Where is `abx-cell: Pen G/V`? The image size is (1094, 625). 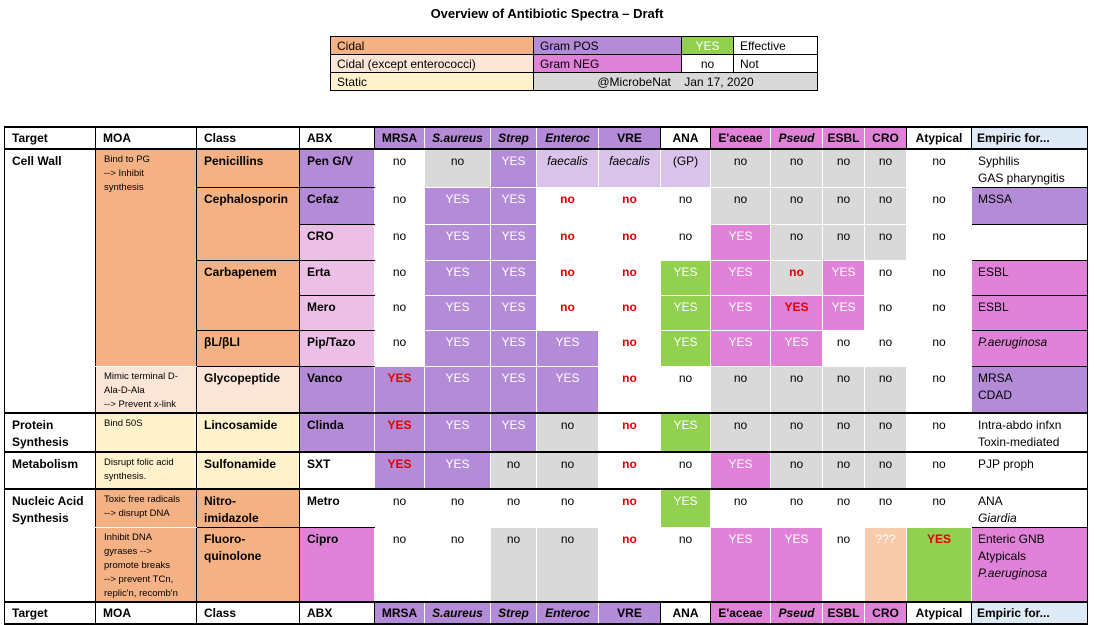
abx-cell: Pen G/V is located at coordinates (337, 168).